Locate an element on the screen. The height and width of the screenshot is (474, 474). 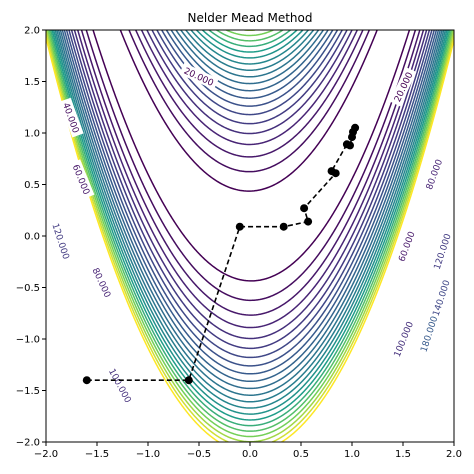
x-axis: −2.0 −1.5 −1.0 −0.5 0.0 0.5 1.0 1.5 2.0 is located at coordinates (248, 451).